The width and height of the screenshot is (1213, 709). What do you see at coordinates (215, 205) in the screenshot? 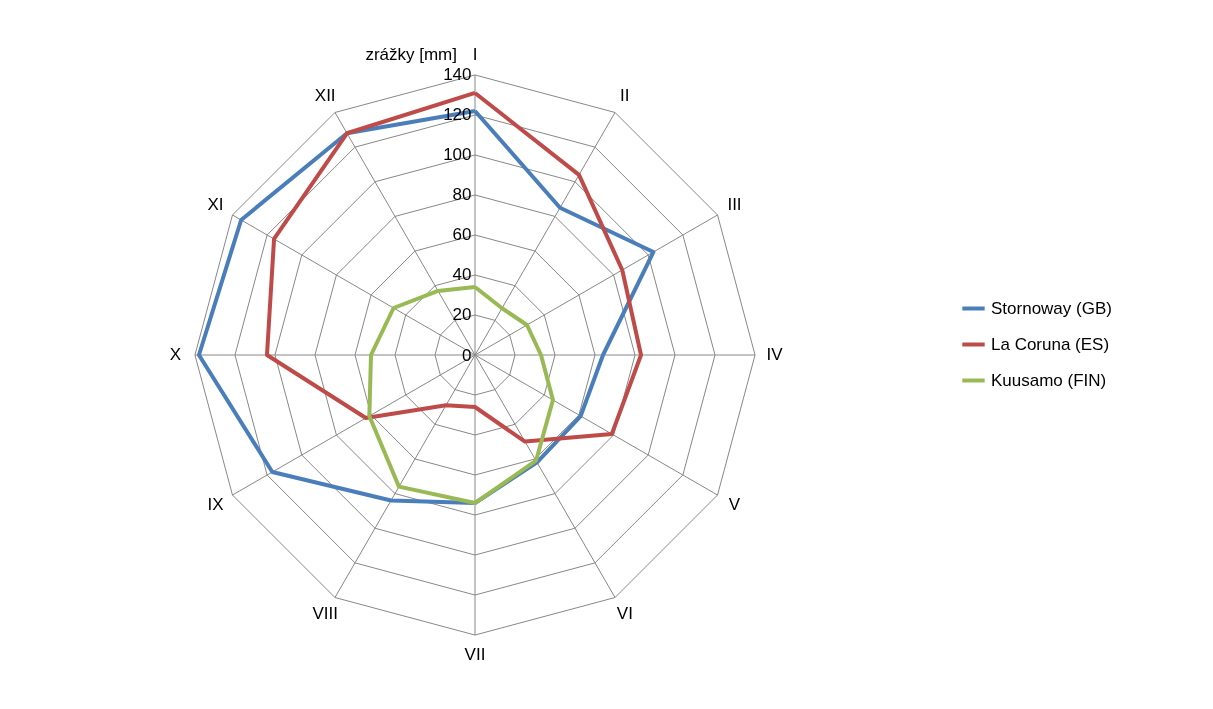
I see `spoke-label: XI` at bounding box center [215, 205].